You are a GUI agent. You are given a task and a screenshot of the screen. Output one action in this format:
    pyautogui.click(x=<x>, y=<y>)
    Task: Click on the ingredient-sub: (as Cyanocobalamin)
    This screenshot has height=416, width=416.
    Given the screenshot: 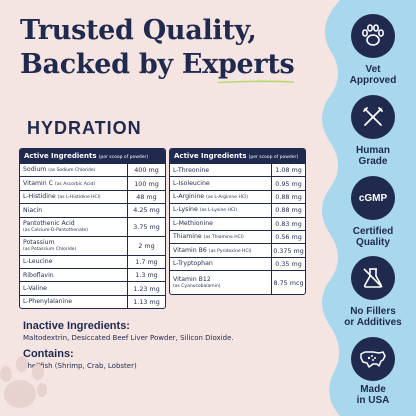 What is the action you would take?
    pyautogui.click(x=197, y=286)
    